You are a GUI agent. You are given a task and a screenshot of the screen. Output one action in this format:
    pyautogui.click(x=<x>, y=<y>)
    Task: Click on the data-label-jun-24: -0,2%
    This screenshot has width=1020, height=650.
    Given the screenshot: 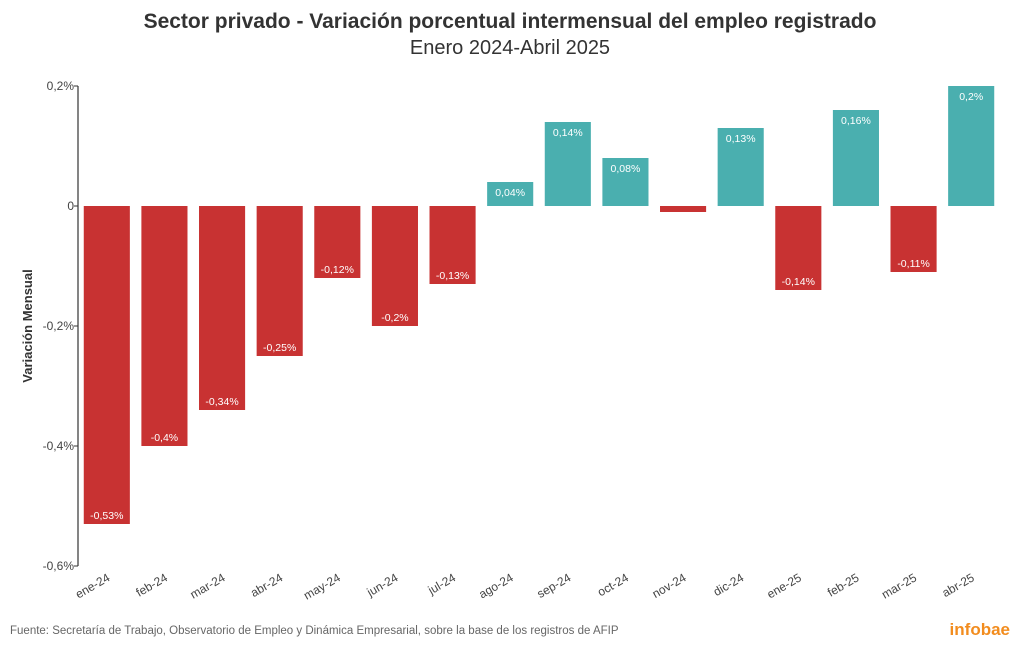 What is the action you would take?
    pyautogui.click(x=394, y=318)
    